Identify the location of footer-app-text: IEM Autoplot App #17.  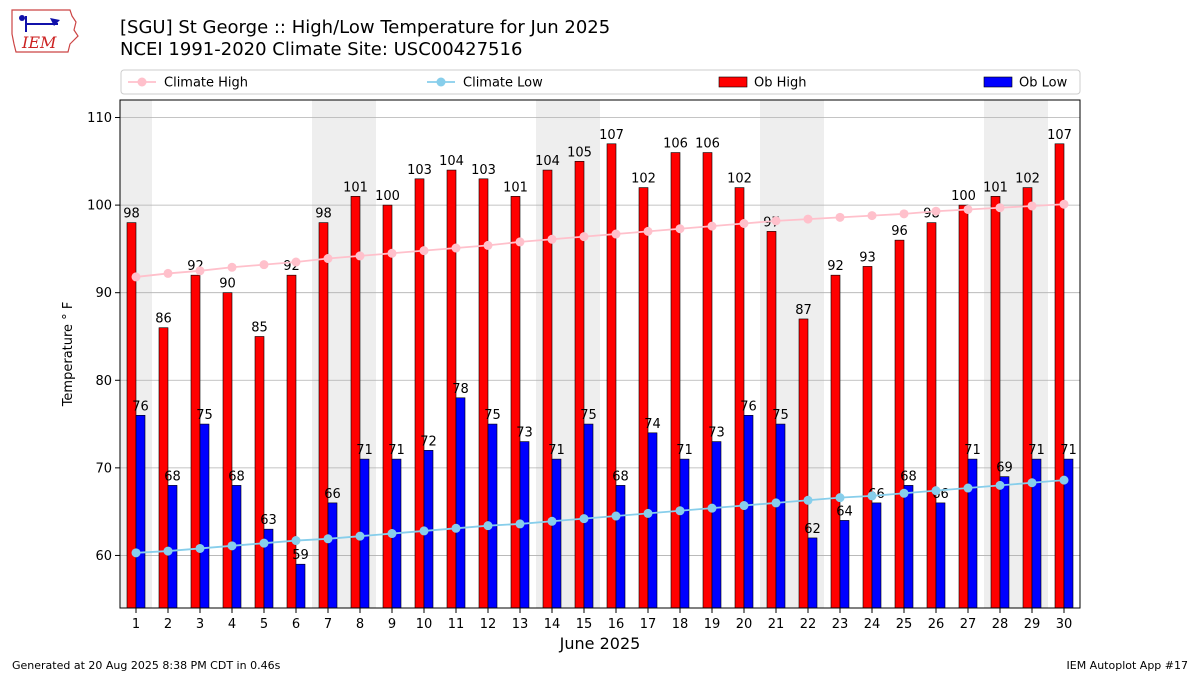
(1127, 665).